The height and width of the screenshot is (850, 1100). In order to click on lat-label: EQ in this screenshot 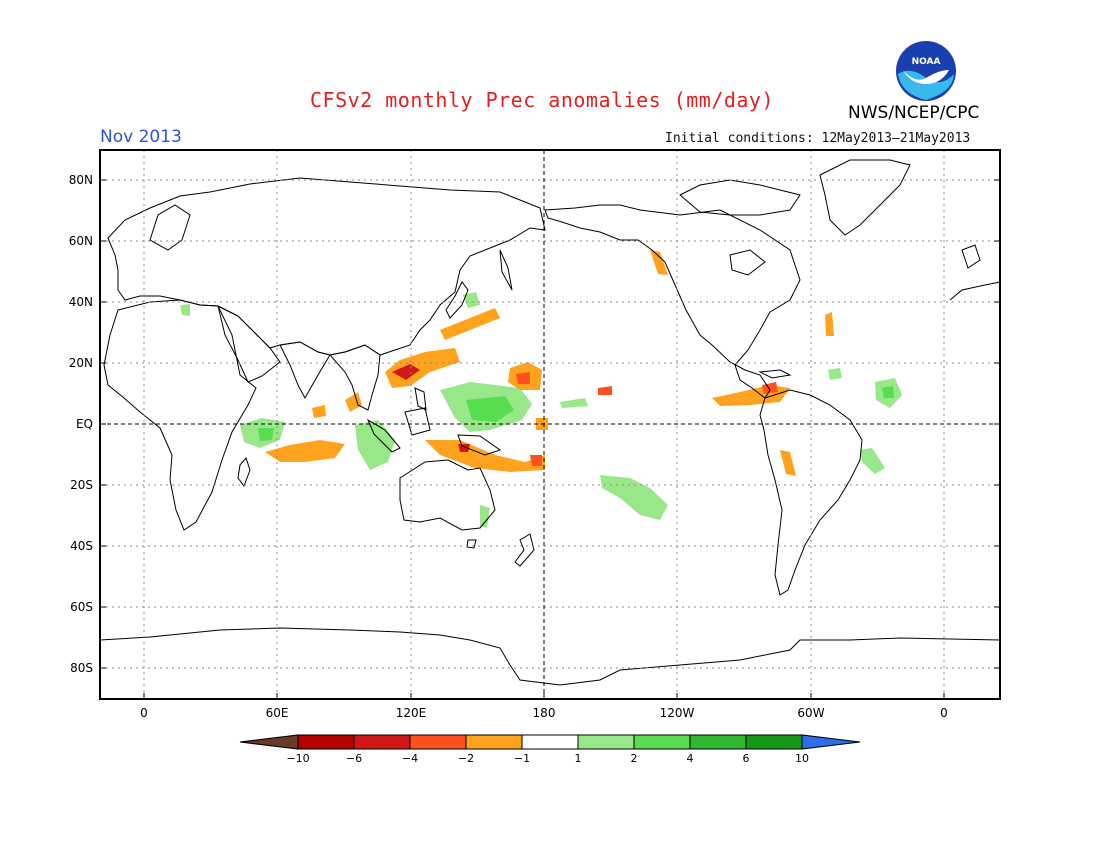, I will do `click(84, 424)`.